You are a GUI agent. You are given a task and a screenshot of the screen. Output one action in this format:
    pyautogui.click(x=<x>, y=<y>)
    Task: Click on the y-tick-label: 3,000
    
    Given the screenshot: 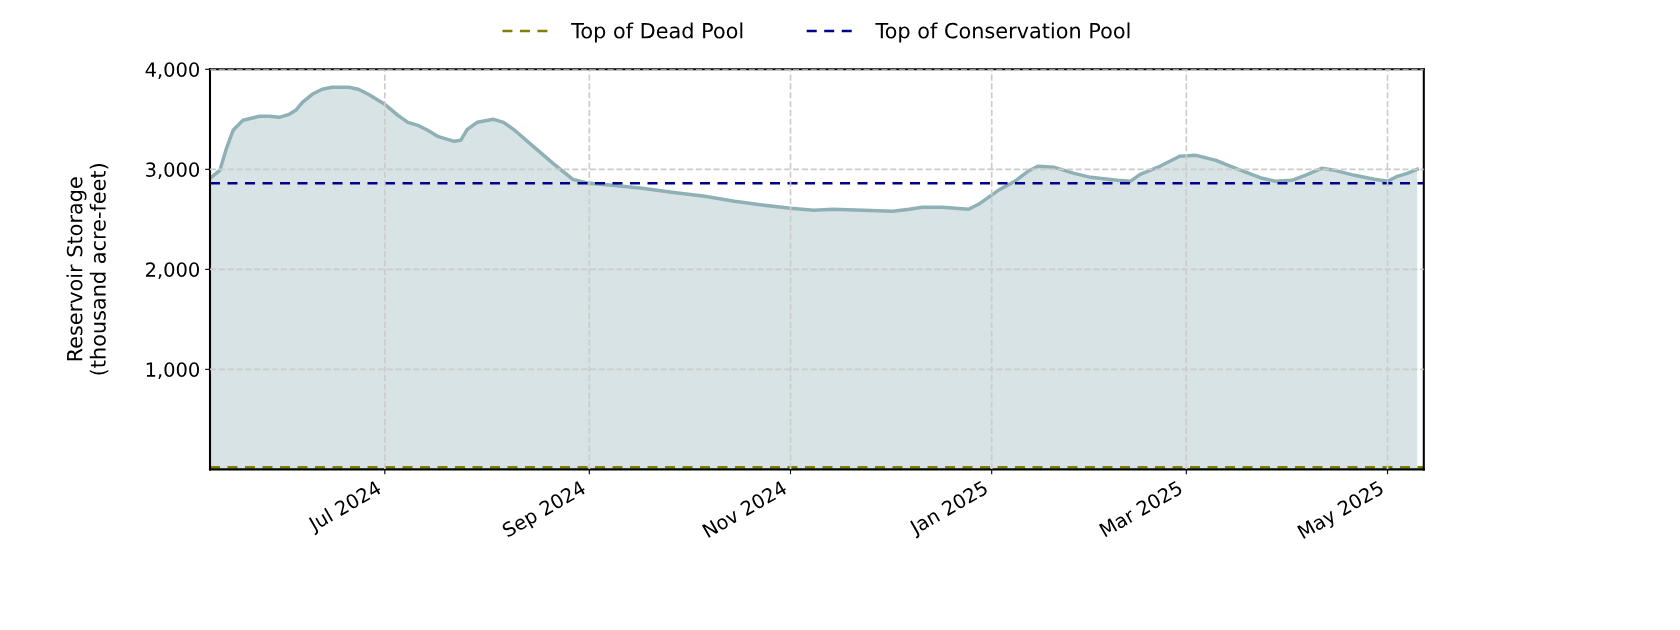 What is the action you would take?
    pyautogui.click(x=172, y=170)
    